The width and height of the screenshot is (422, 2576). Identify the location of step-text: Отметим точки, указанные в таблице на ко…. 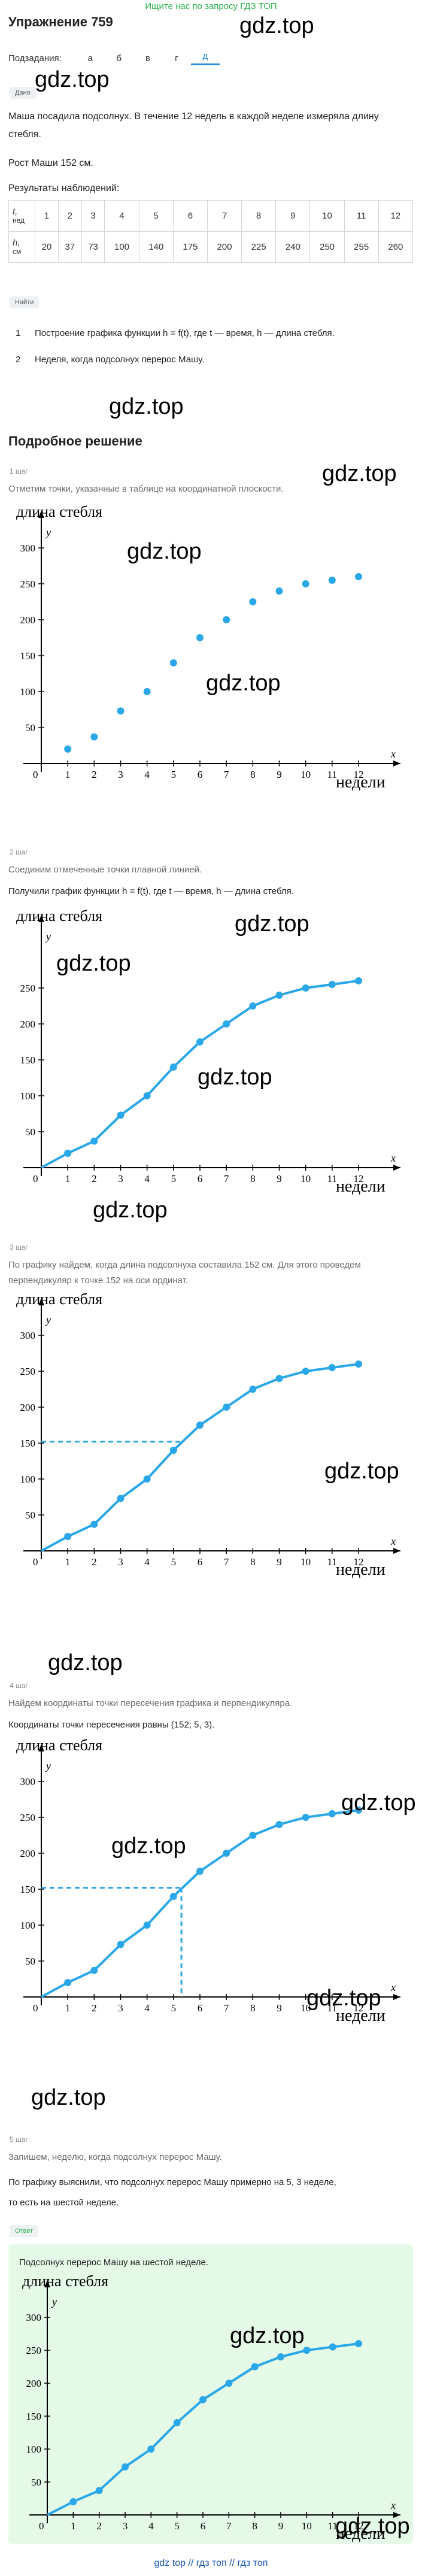
(146, 489).